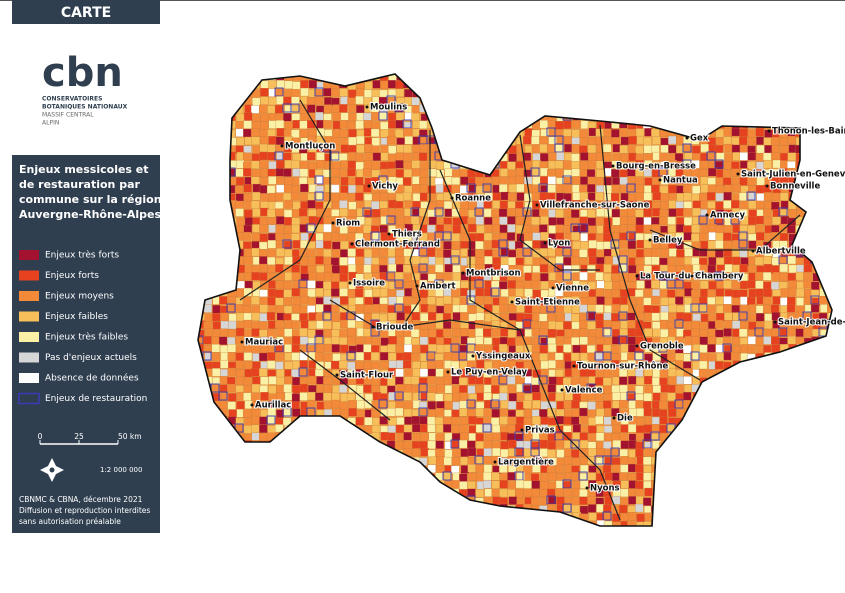  I want to click on legend-swatch, so click(29, 296).